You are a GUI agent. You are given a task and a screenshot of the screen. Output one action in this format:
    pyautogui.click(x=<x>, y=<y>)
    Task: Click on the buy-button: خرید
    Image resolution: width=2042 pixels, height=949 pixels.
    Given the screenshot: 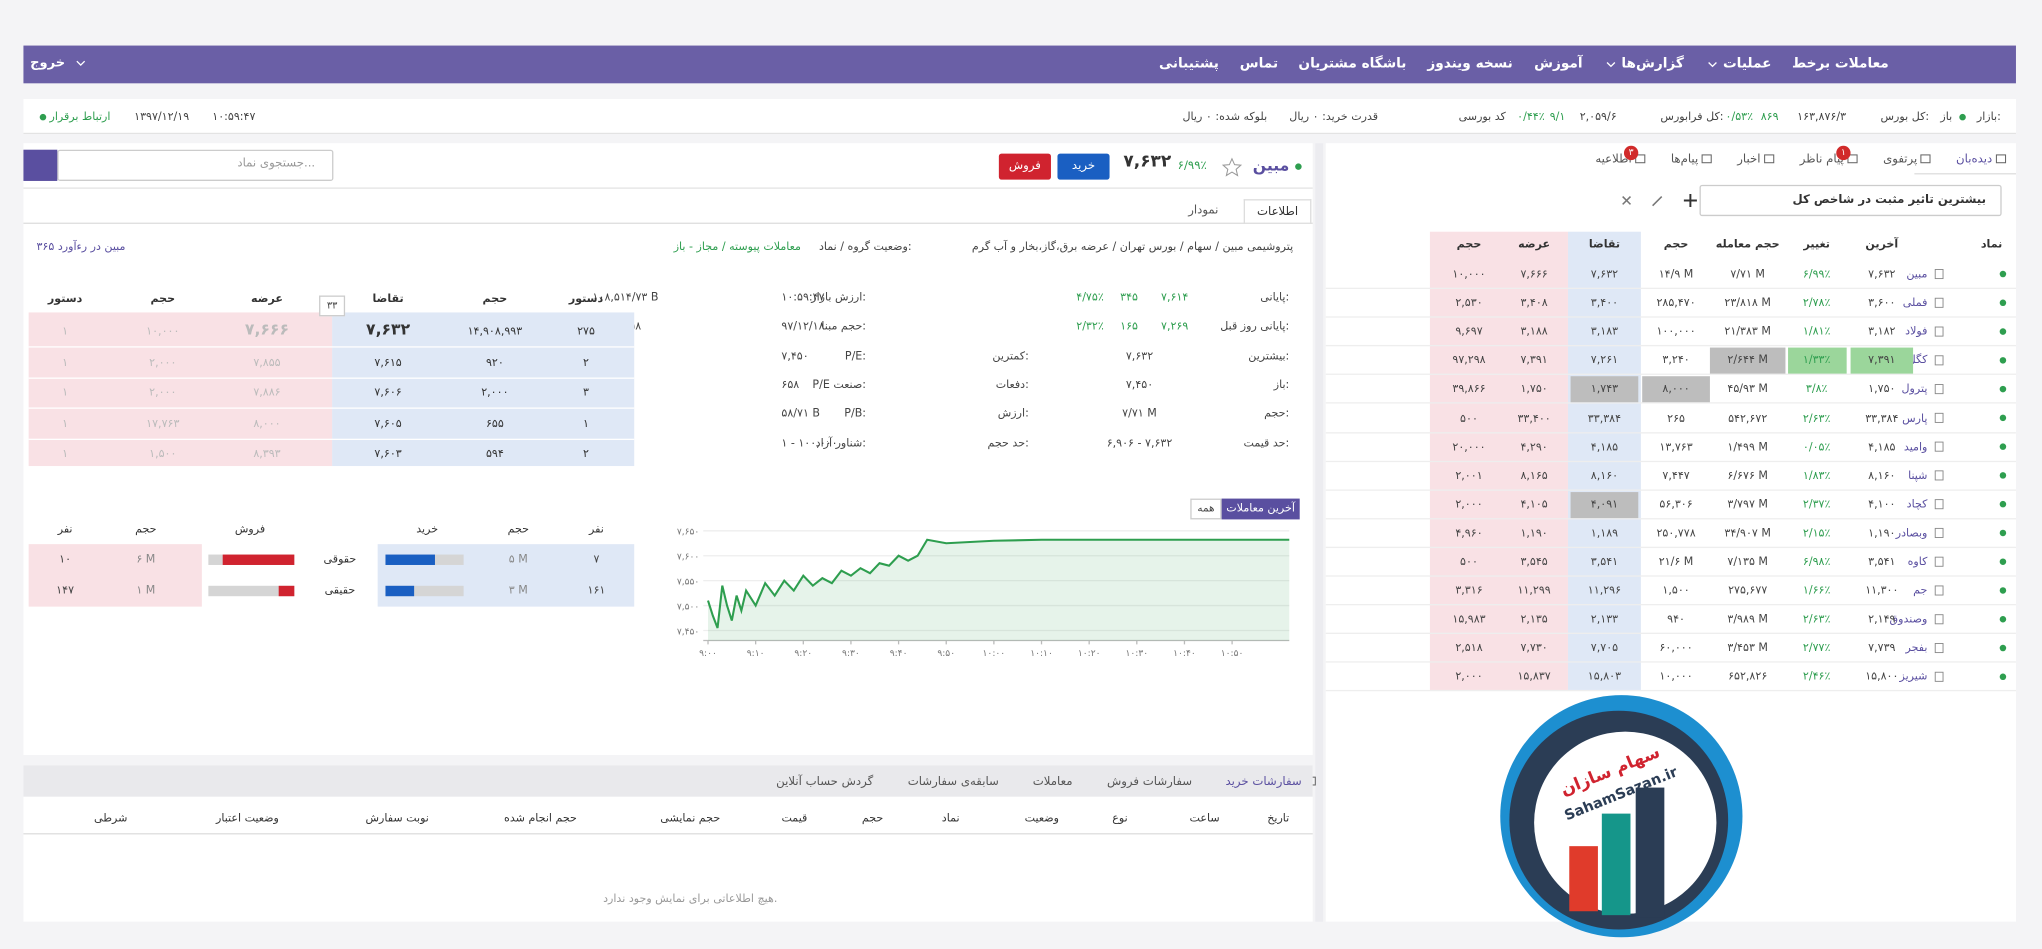 What is the action you would take?
    pyautogui.click(x=1083, y=166)
    